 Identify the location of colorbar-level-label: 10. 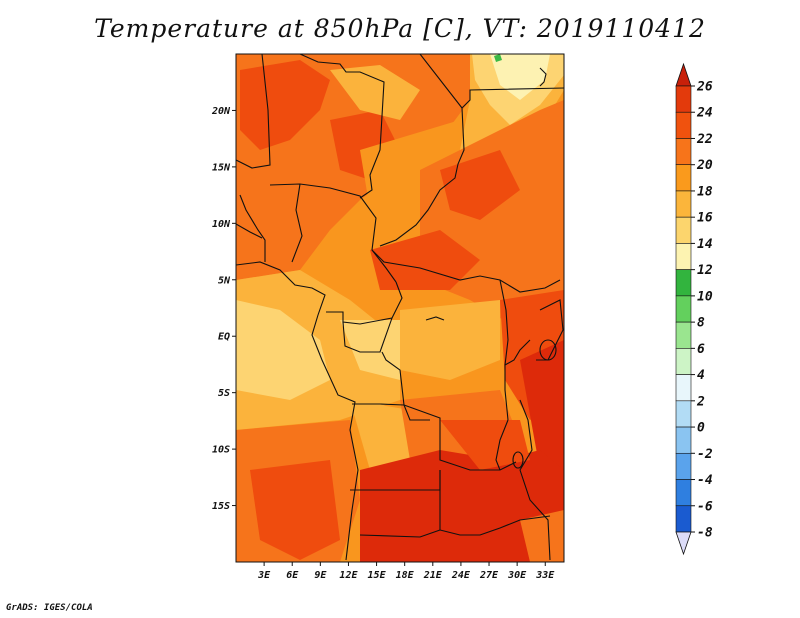
(705, 296).